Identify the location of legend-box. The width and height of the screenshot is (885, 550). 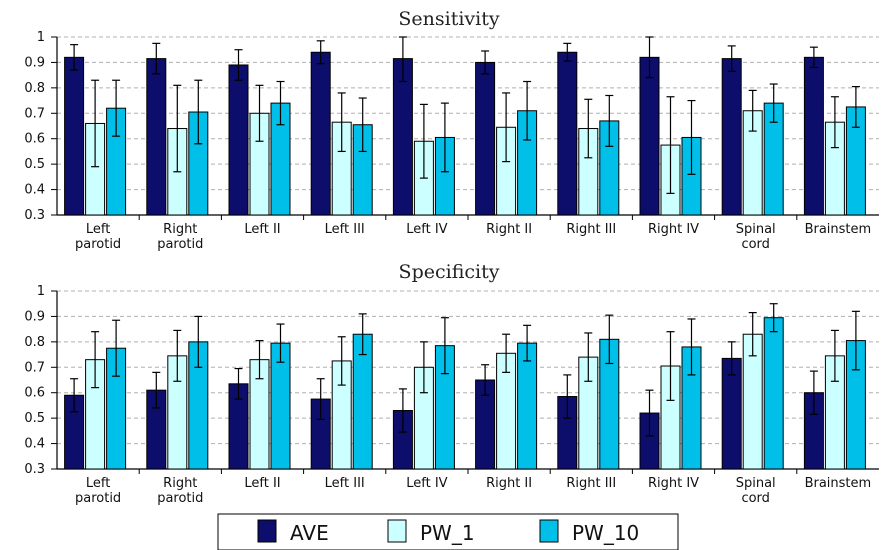
(448, 531).